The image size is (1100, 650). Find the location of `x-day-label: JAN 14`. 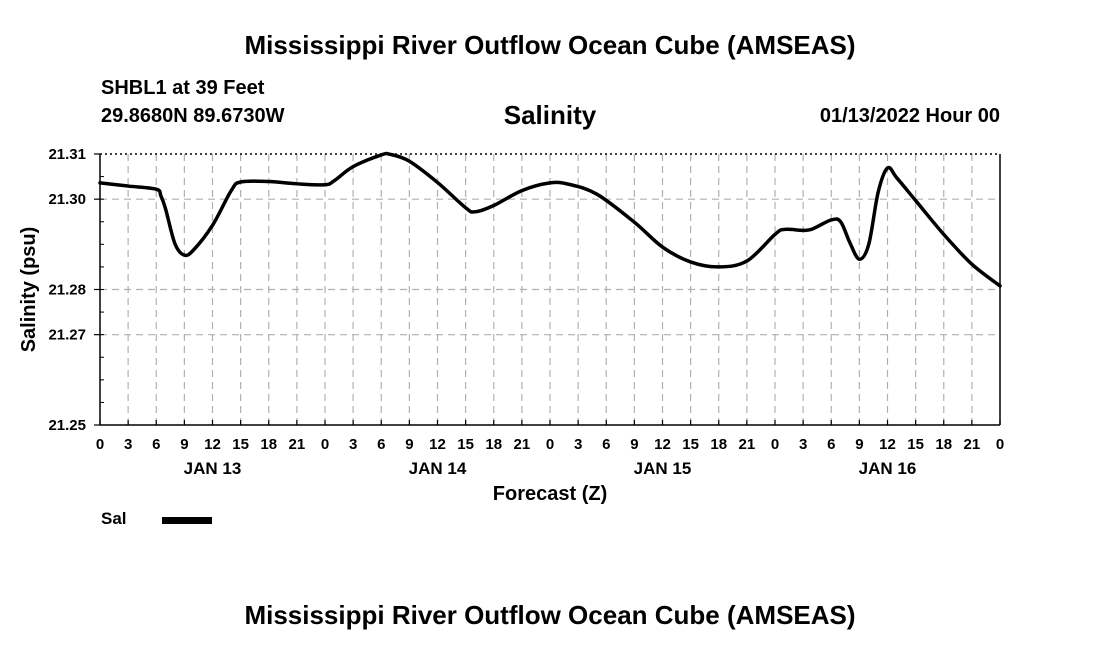

x-day-label: JAN 14 is located at coordinates (438, 468).